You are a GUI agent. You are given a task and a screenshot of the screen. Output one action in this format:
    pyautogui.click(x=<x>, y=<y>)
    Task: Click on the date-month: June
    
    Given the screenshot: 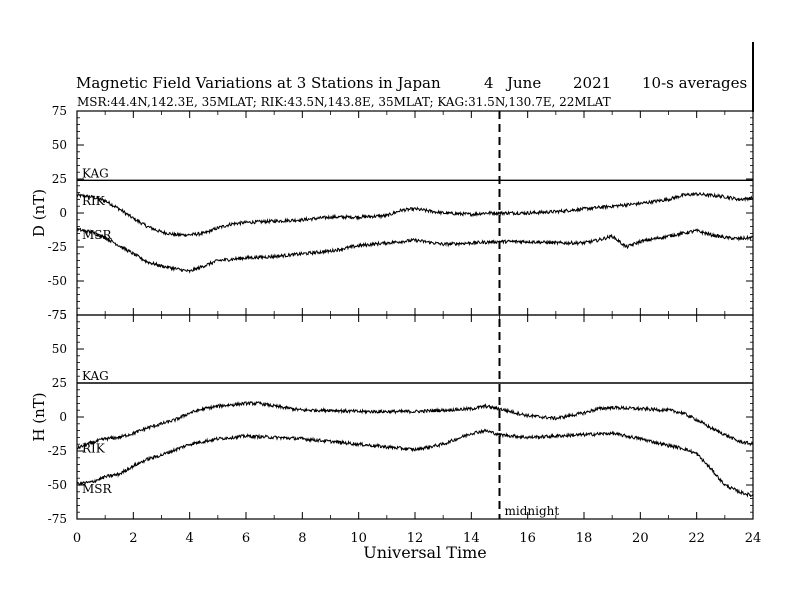 What is the action you would take?
    pyautogui.click(x=523, y=83)
    